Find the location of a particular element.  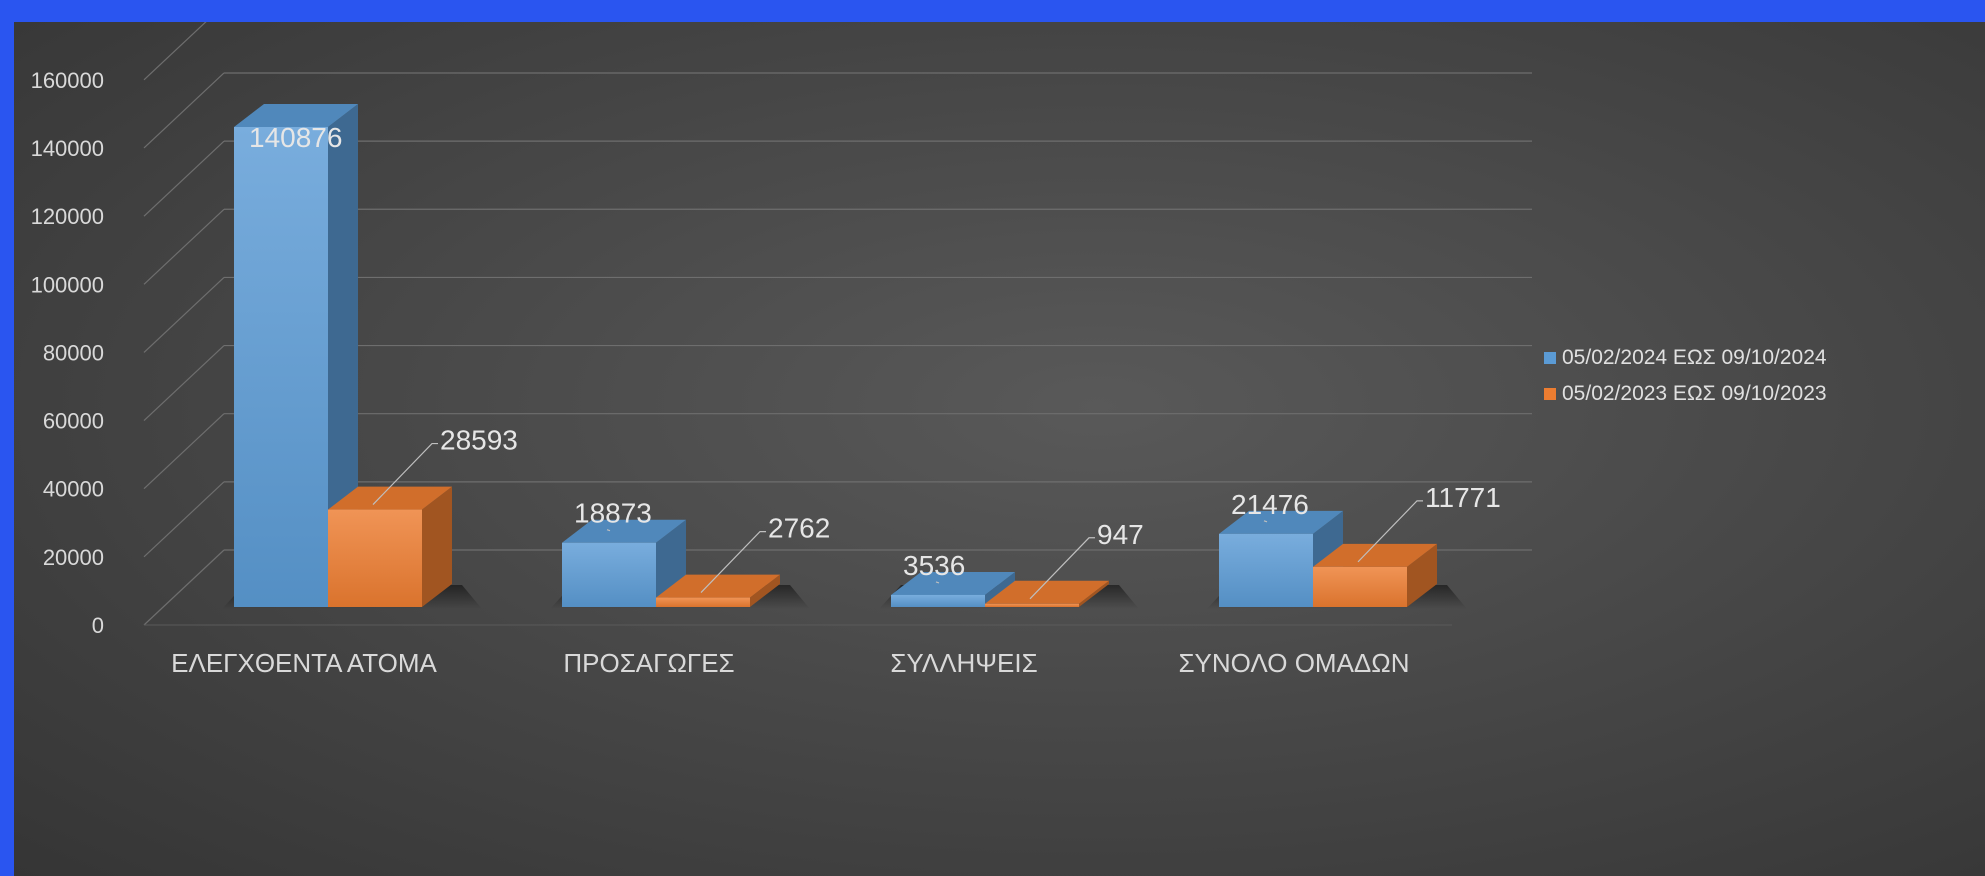

legend-label: 05/02/2023 ΕΩΣ 09/10/2023 is located at coordinates (1694, 393).